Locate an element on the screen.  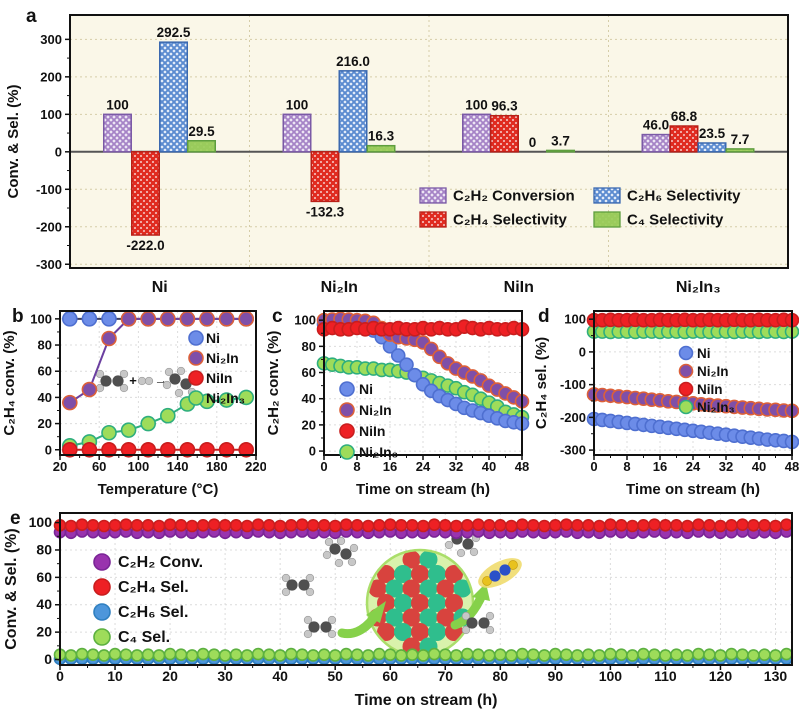
legend-item: C₄ Sel. is located at coordinates (131, 637).